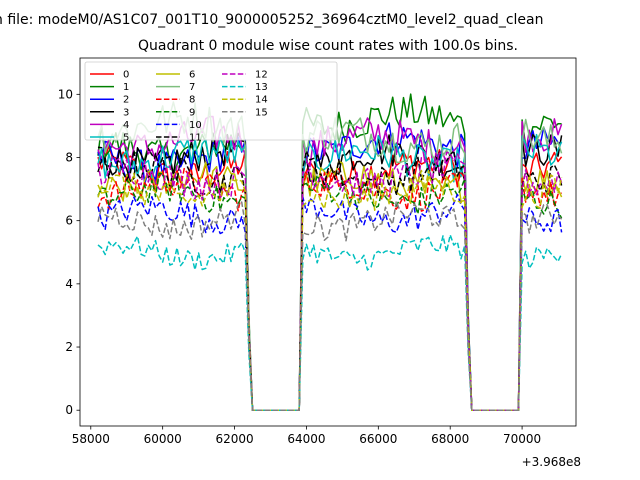  I want to click on x-tick-label: 70000, so click(522, 439).